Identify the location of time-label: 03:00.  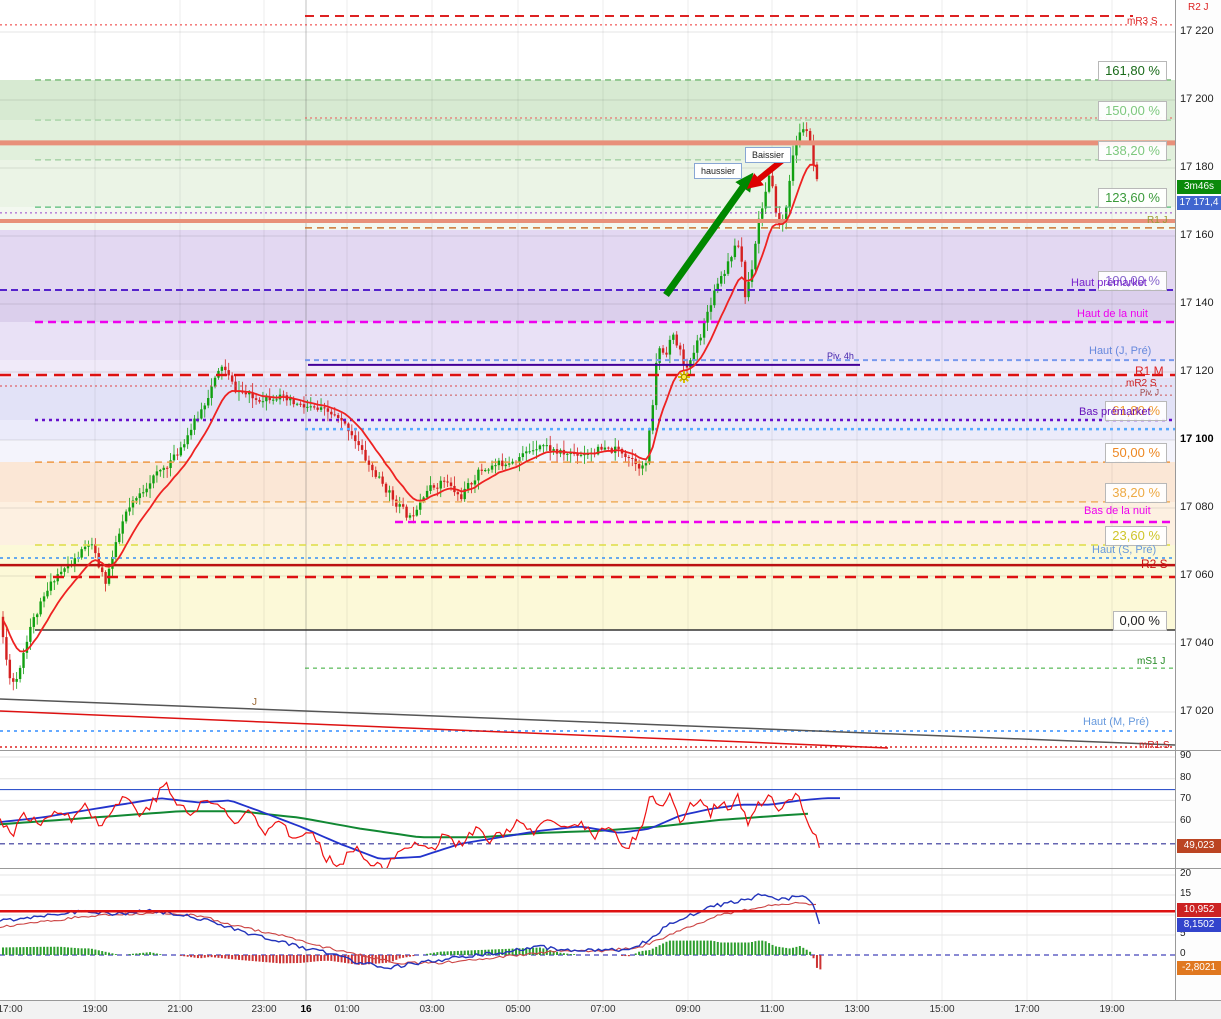
(432, 1009).